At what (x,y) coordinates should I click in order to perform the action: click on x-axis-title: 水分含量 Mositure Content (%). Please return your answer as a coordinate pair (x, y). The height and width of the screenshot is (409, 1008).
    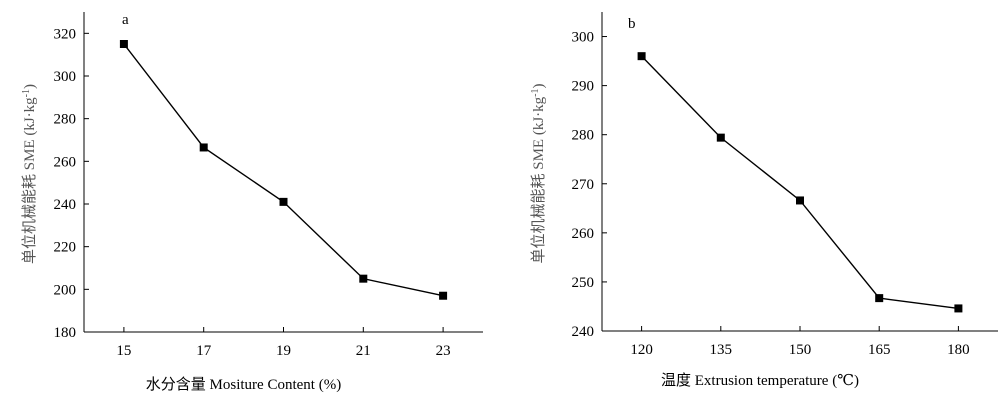
    Looking at the image, I should click on (243, 384).